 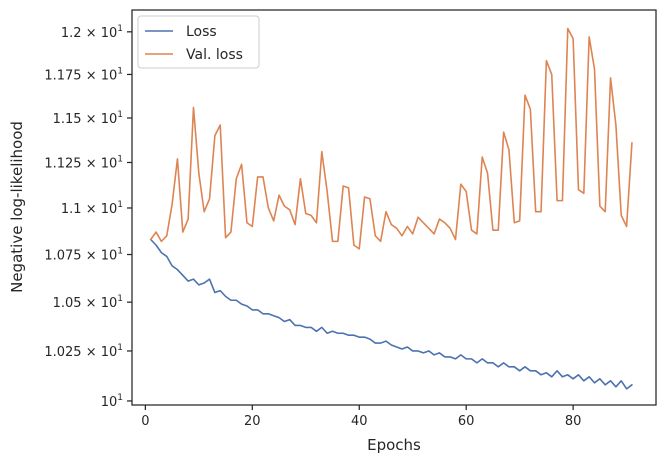 I want to click on y-tick-label: 1.05 × 10¹, so click(x=88, y=302).